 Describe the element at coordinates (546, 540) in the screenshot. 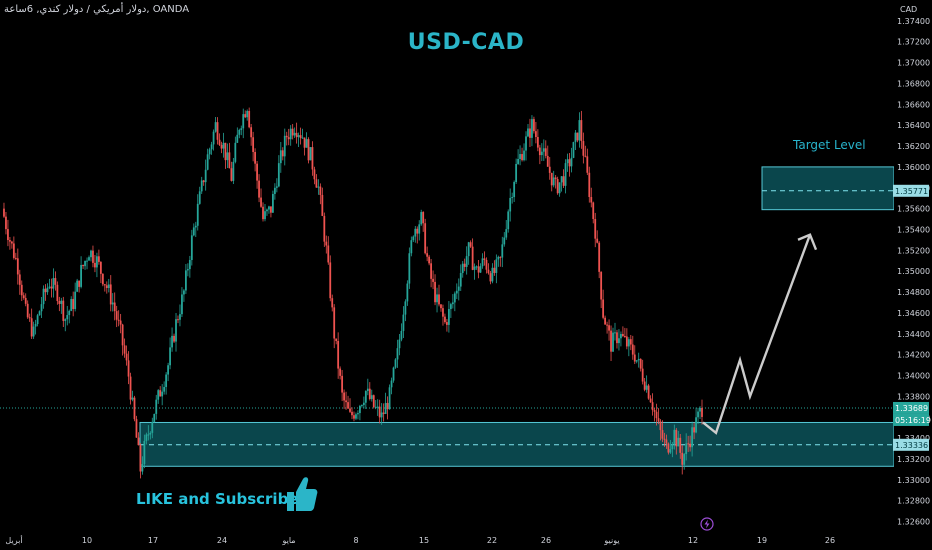

I see `x-tick-label: 26` at that location.